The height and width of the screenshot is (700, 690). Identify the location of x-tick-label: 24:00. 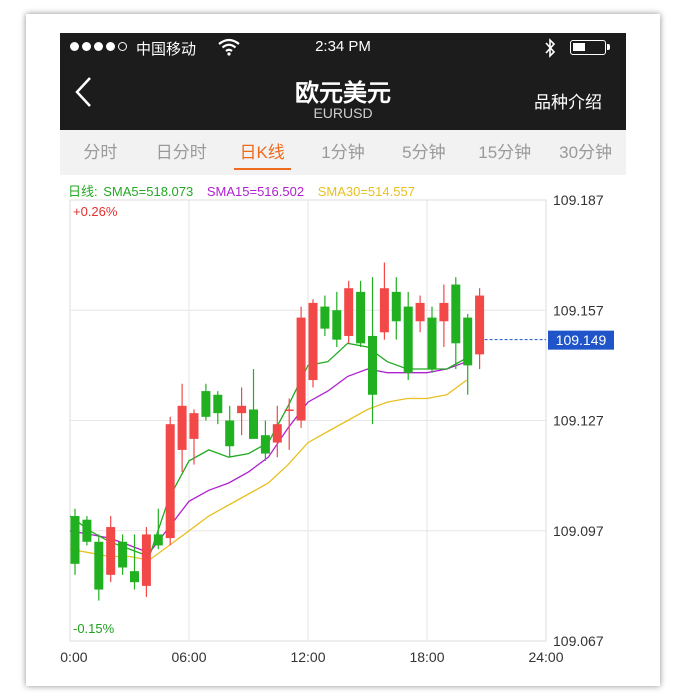
(545, 657).